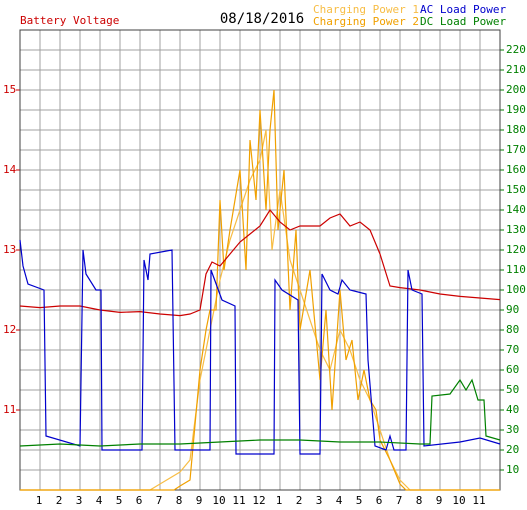 This screenshot has width=527, height=510. What do you see at coordinates (516, 149) in the screenshot?
I see `y2-tick-label: 170` at bounding box center [516, 149].